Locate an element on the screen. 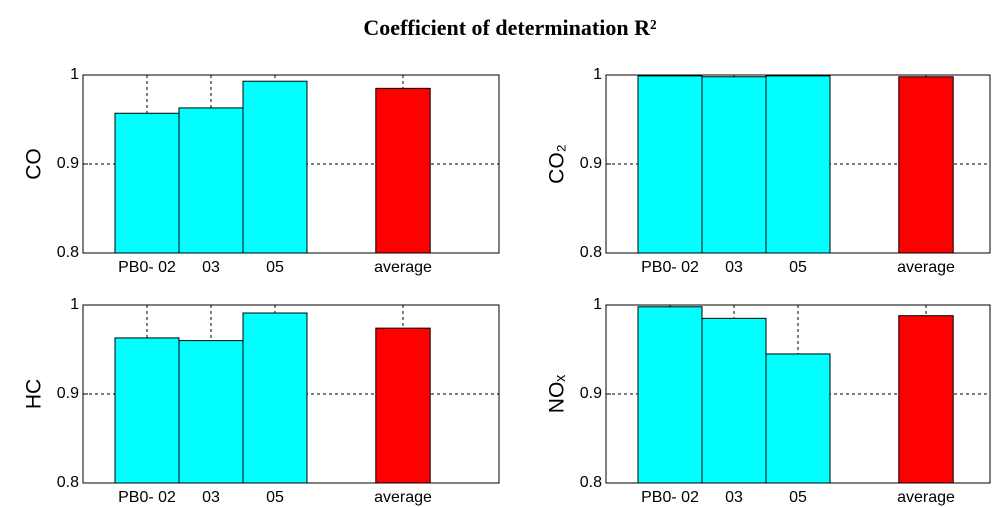 The width and height of the screenshot is (992, 507). y-axis-label: CO is located at coordinates (34, 164).